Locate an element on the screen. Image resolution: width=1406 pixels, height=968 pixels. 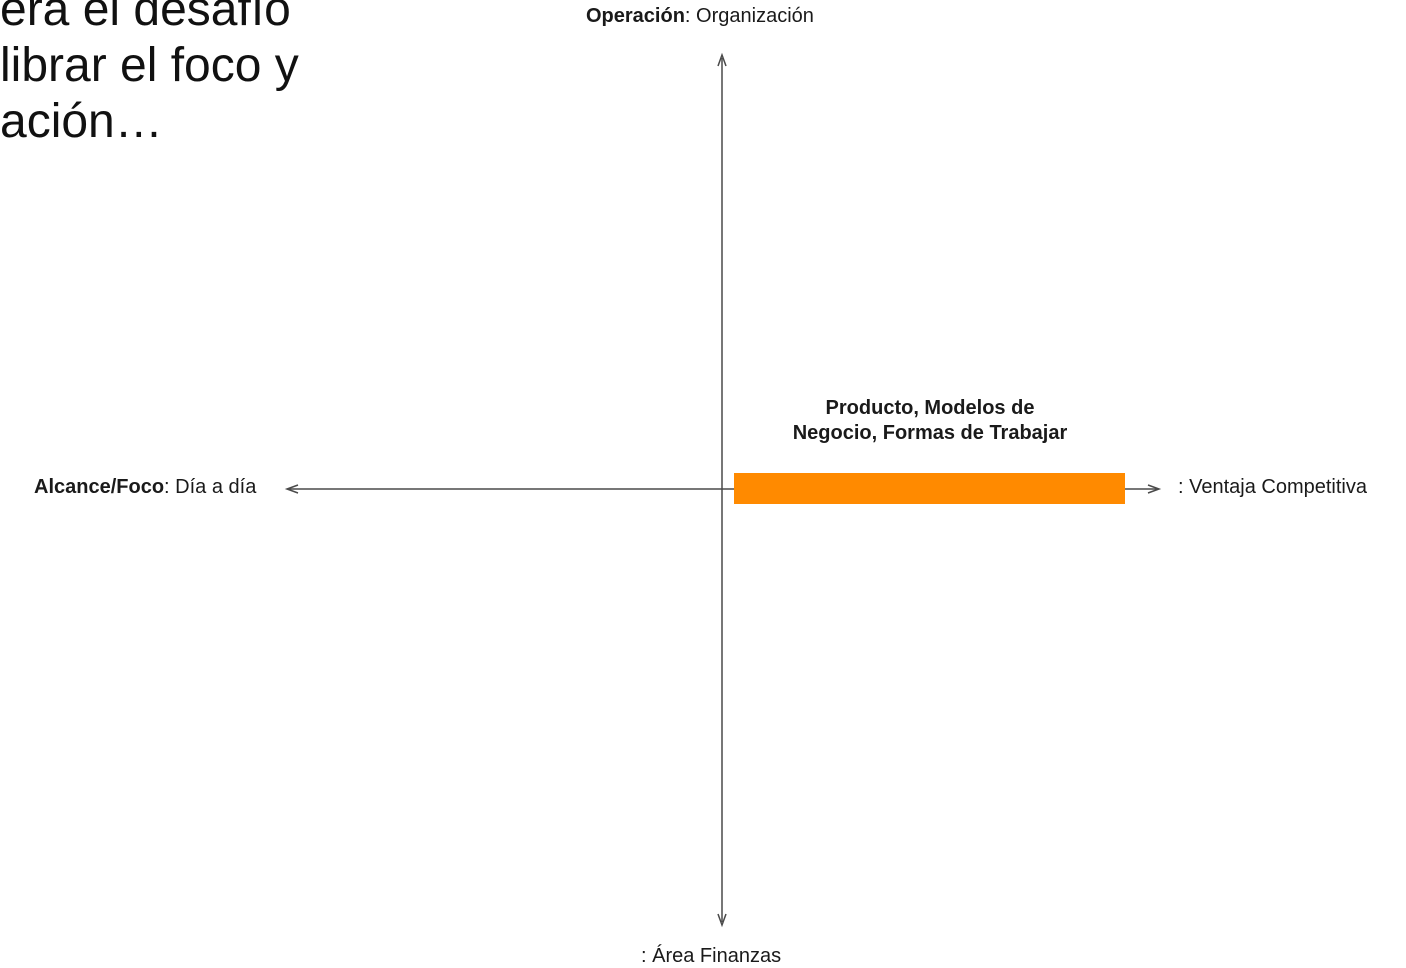
axis-label-left-bold: Alcance/Foco is located at coordinates (99, 487).